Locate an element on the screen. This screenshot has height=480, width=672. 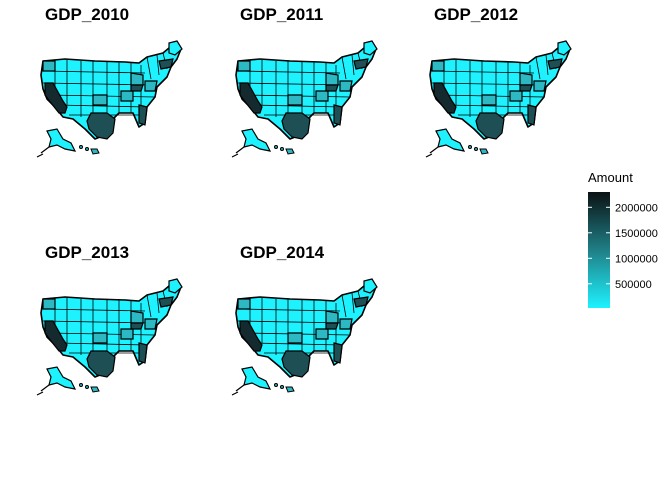
legend-tick-label: 1500000 is located at coordinates (636, 234).